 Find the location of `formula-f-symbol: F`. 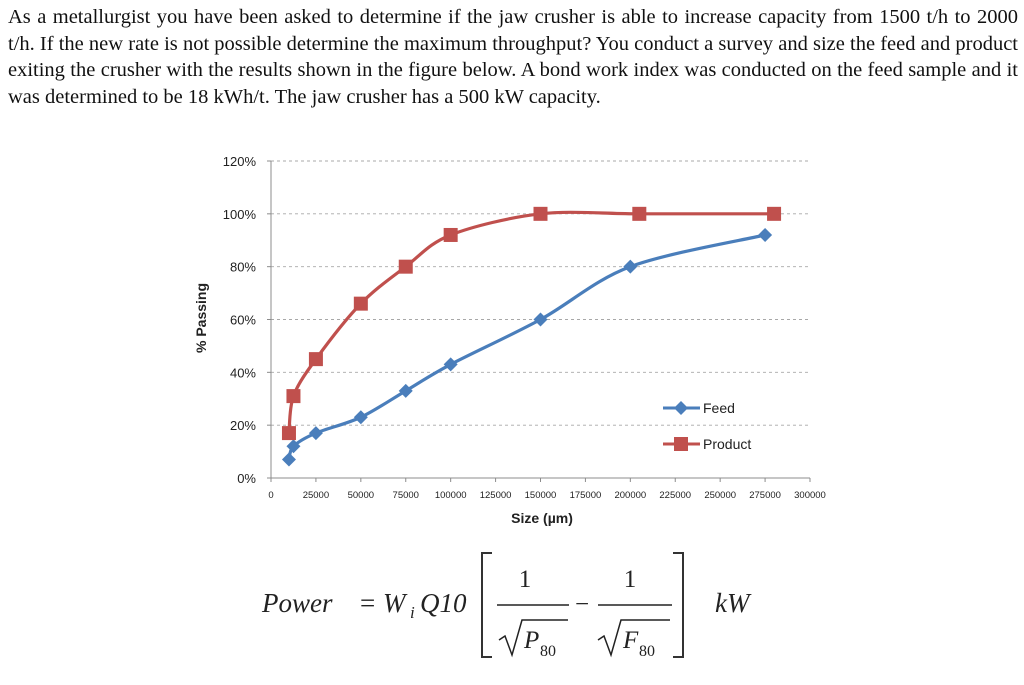

formula-f-symbol: F is located at coordinates (630, 640).